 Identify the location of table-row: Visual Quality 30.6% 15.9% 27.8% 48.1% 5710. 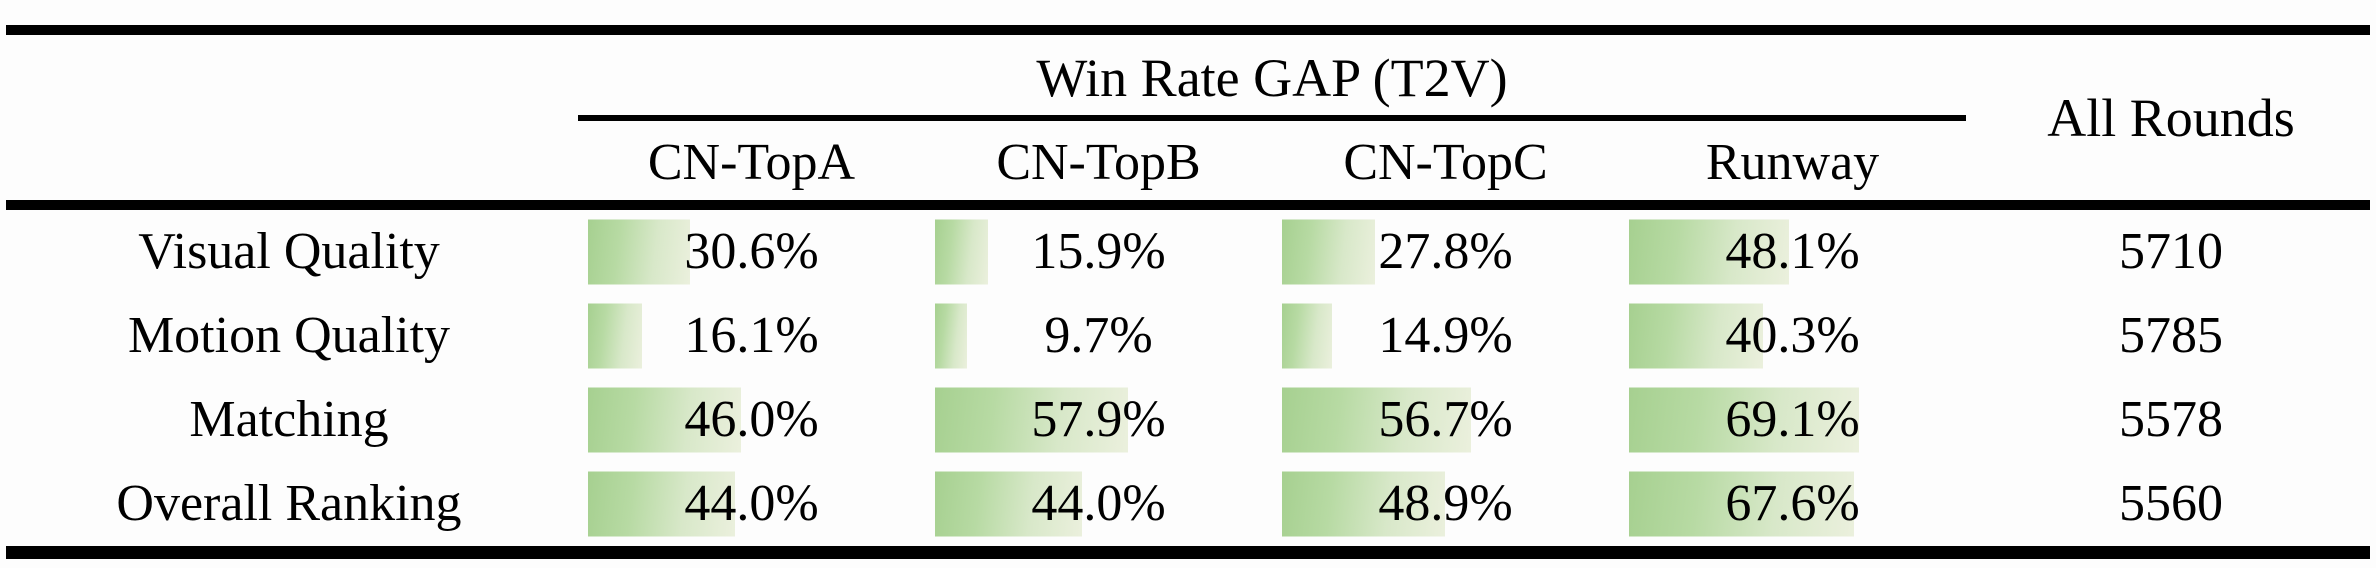
(1188, 252).